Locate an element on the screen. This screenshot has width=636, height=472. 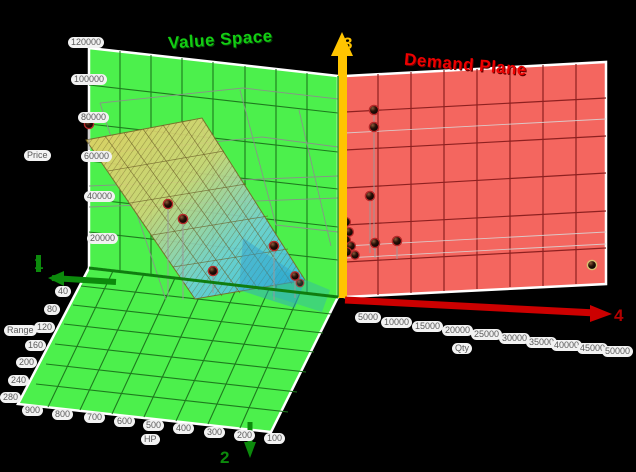
scatter-points-value is located at coordinates (194, 203).